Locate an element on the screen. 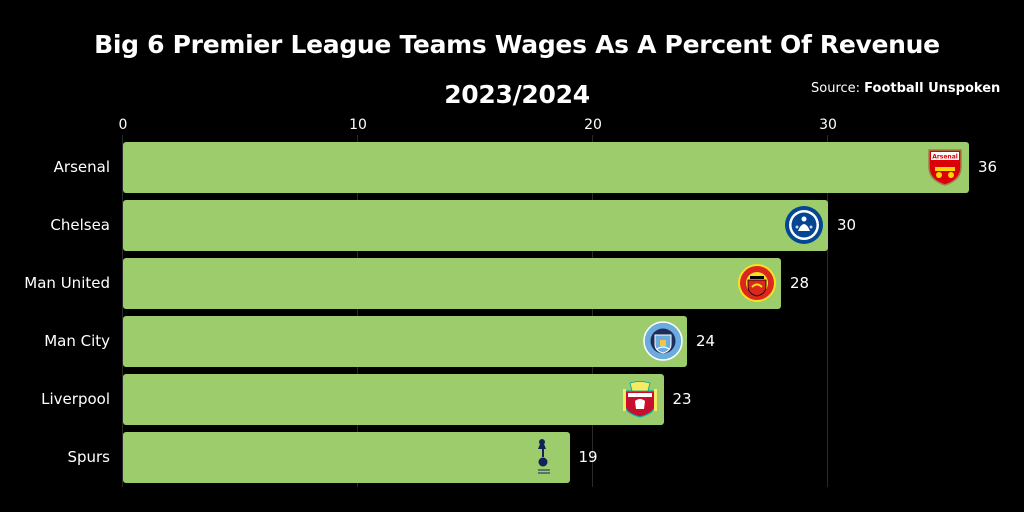 The height and width of the screenshot is (512, 1024). spurs-crest-icon is located at coordinates (546, 457).